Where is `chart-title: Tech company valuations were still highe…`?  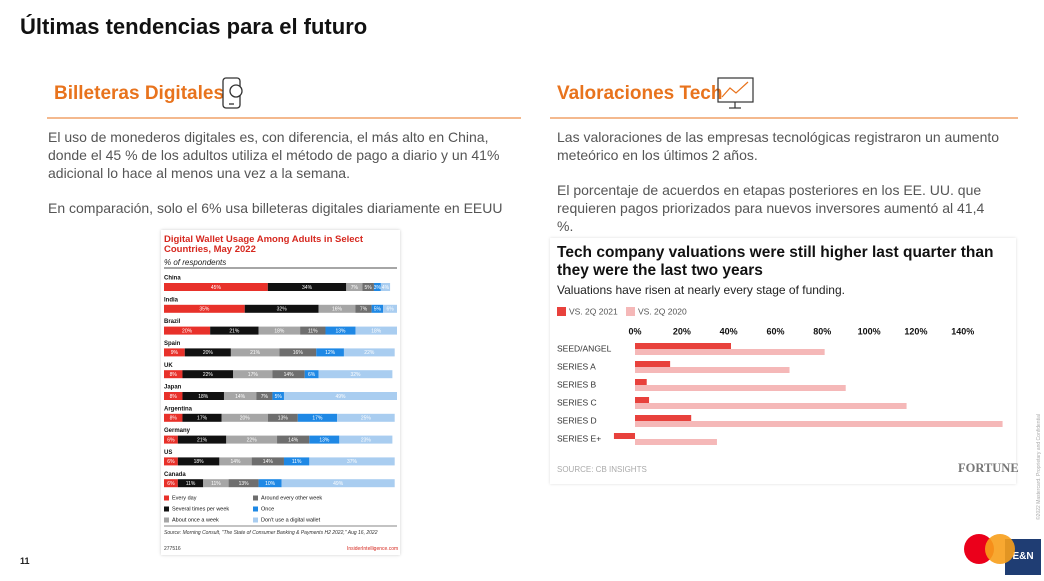
chart-title: Tech company valuations were still highe… is located at coordinates (775, 261).